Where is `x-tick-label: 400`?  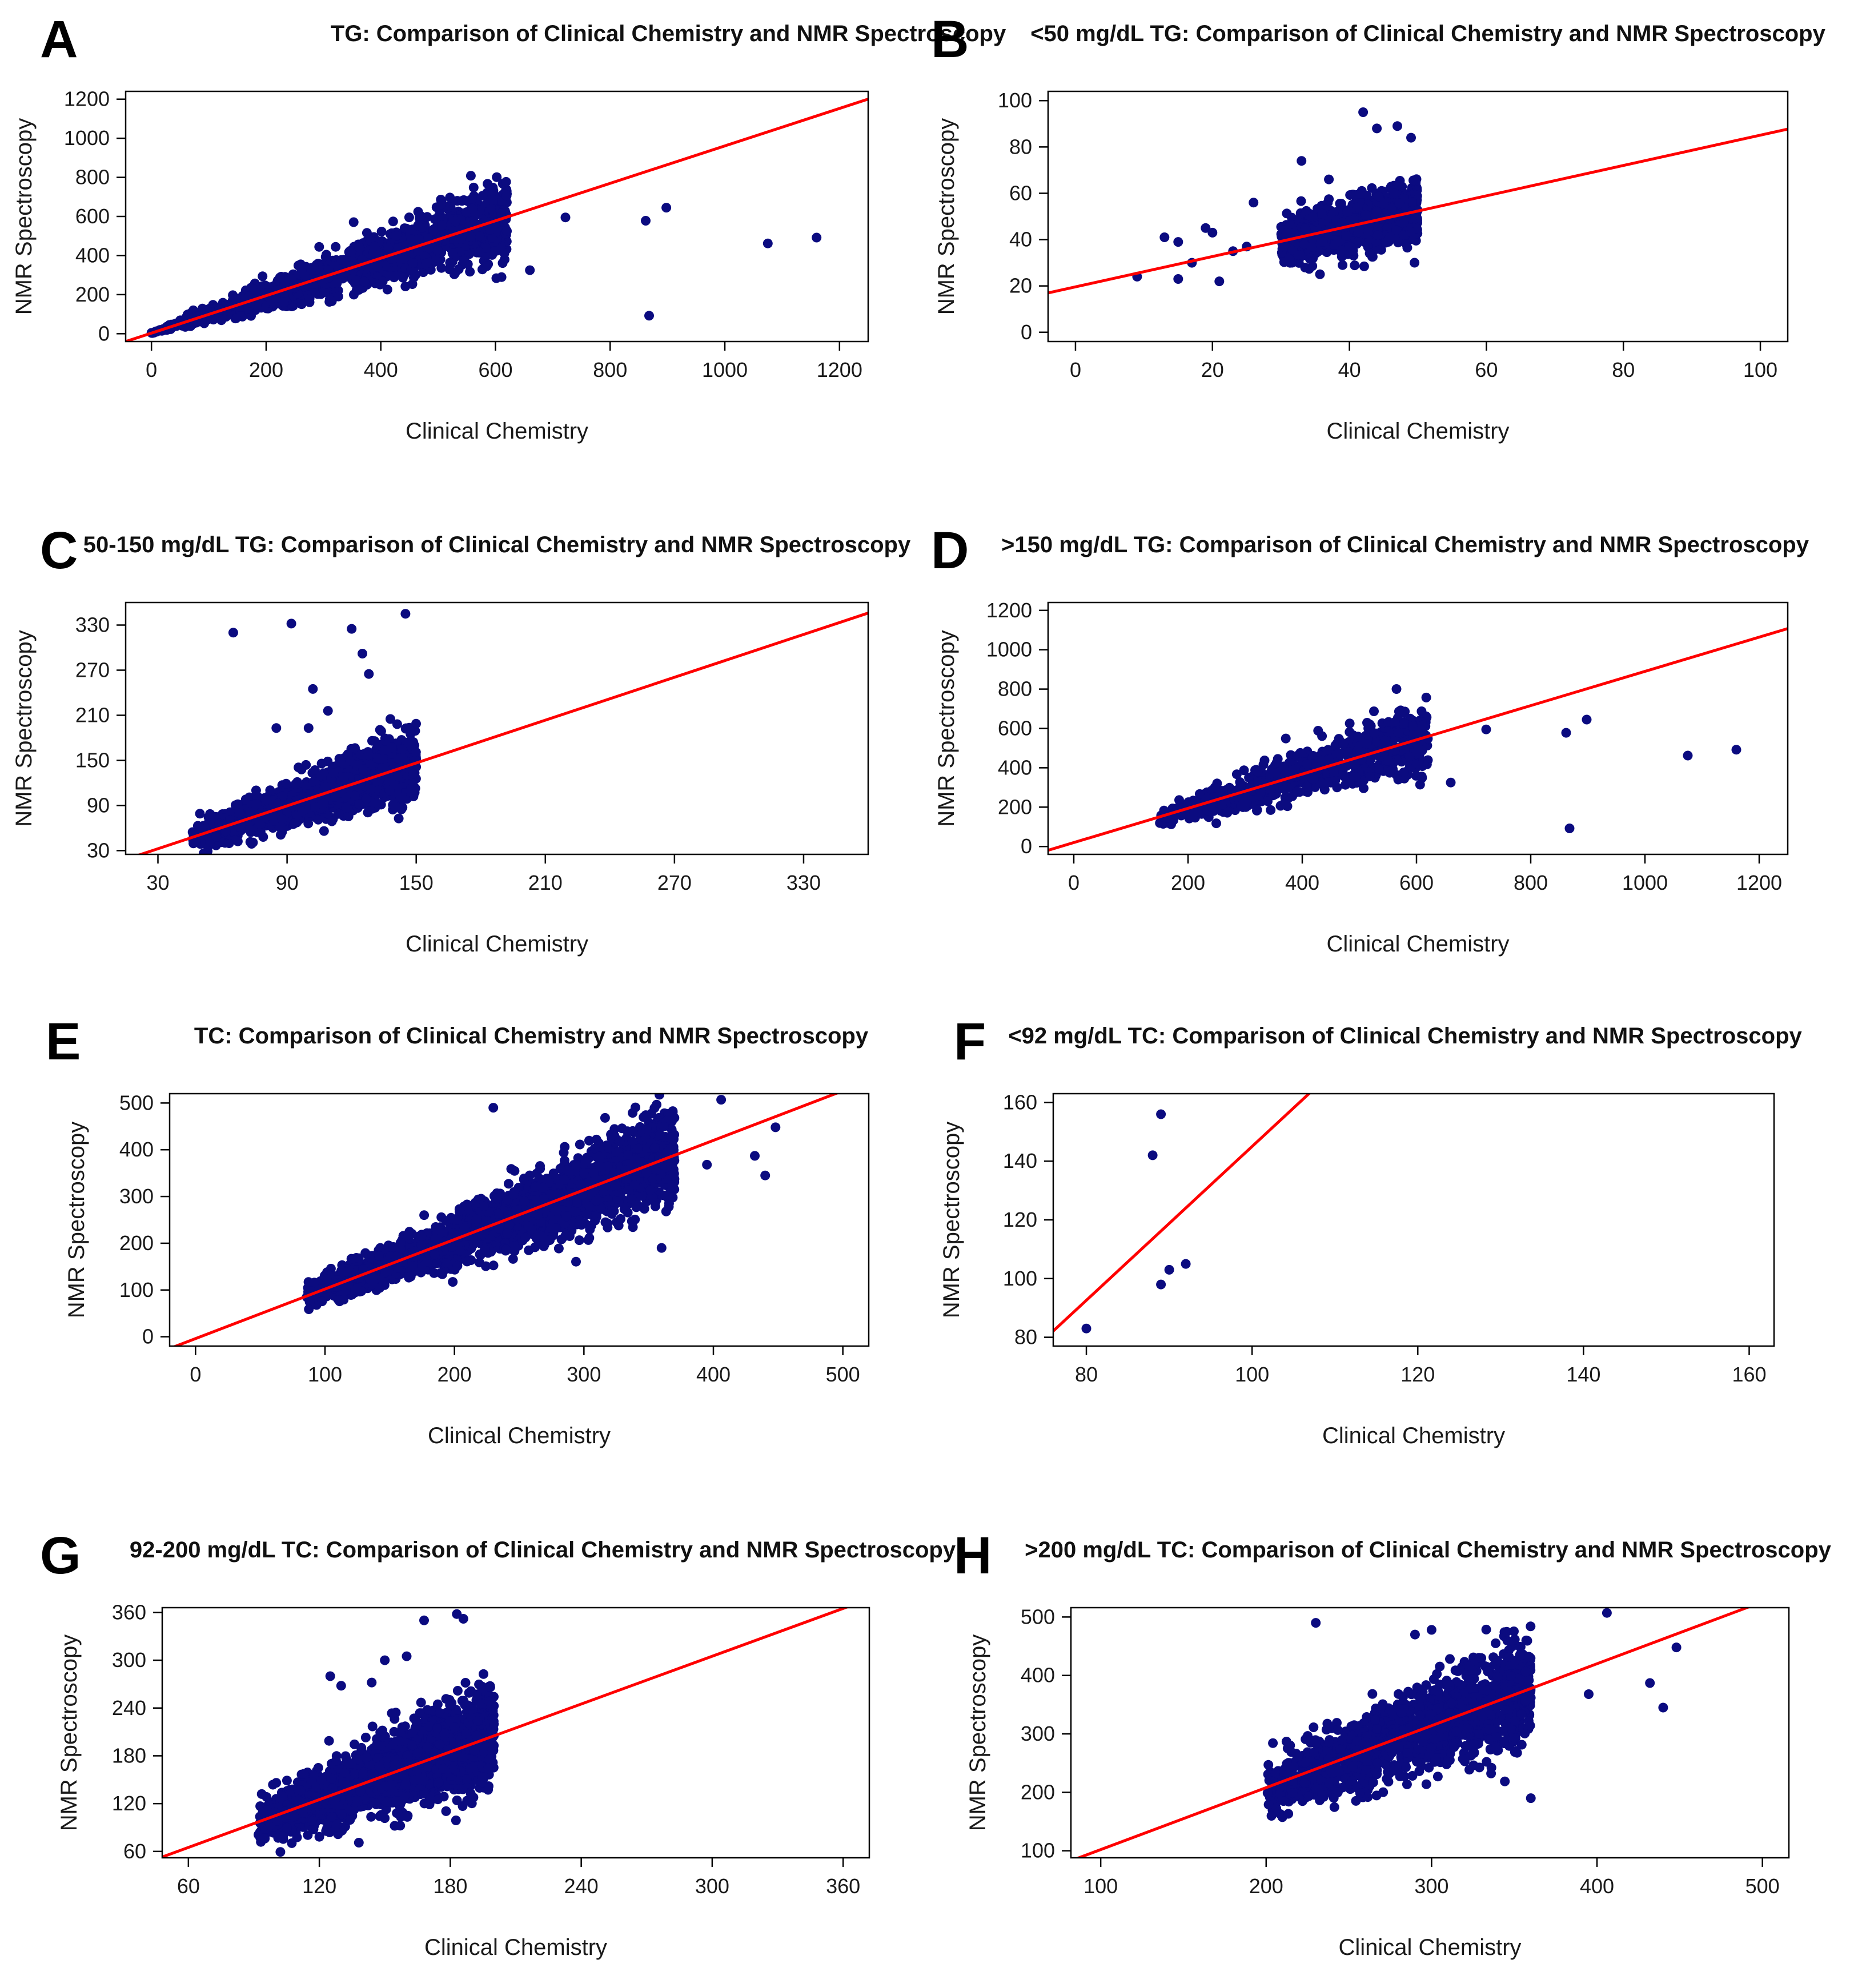
x-tick-label: 400 is located at coordinates (381, 369).